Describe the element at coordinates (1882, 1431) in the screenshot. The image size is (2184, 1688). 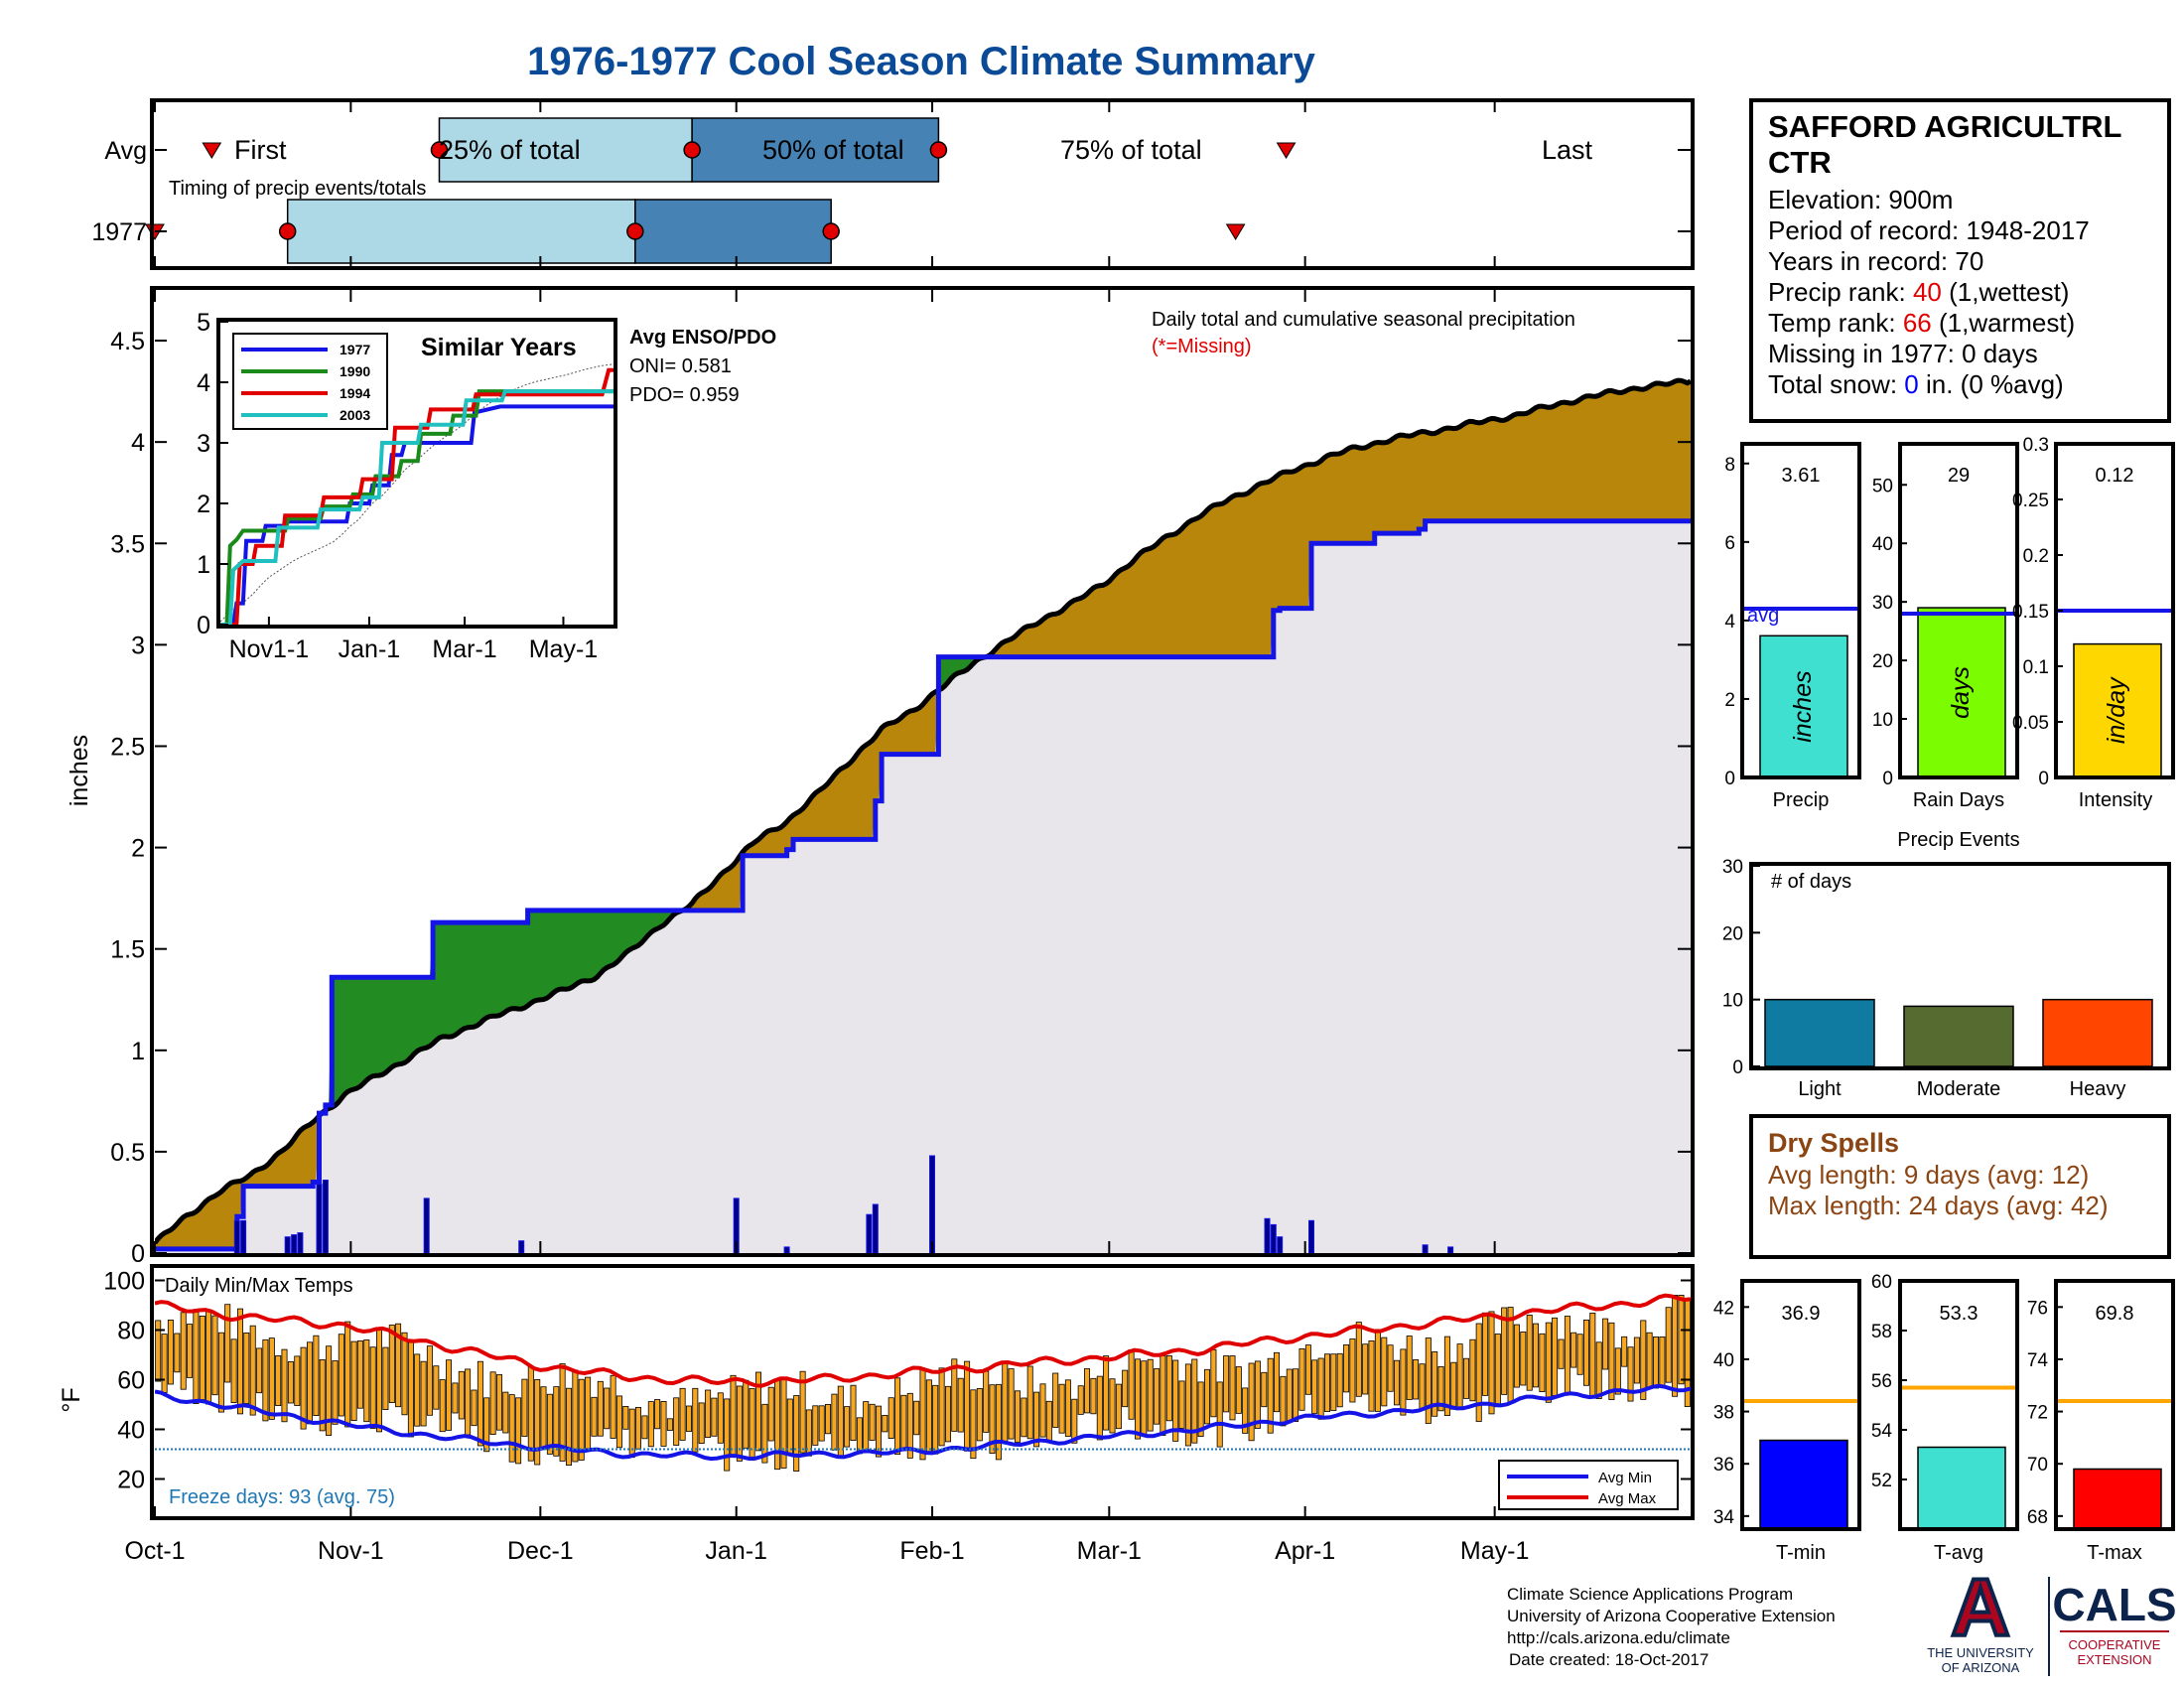
I see `temp-summary-ytick-label: 54` at that location.